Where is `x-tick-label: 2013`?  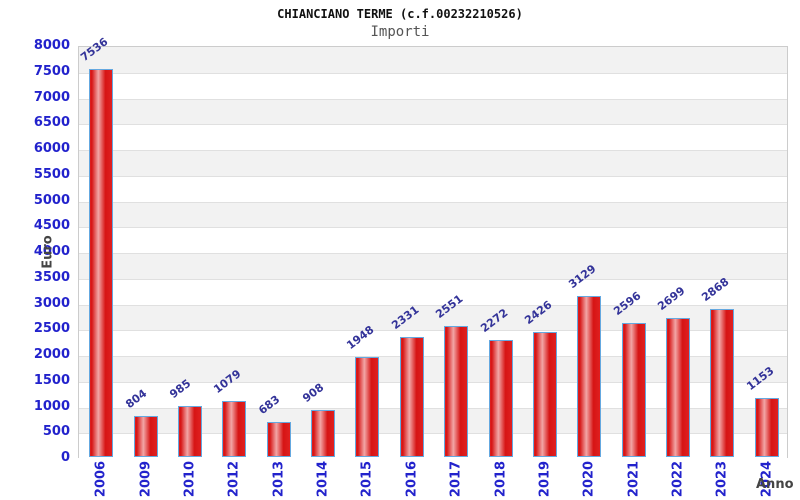 x-tick-label: 2013 is located at coordinates (279, 479).